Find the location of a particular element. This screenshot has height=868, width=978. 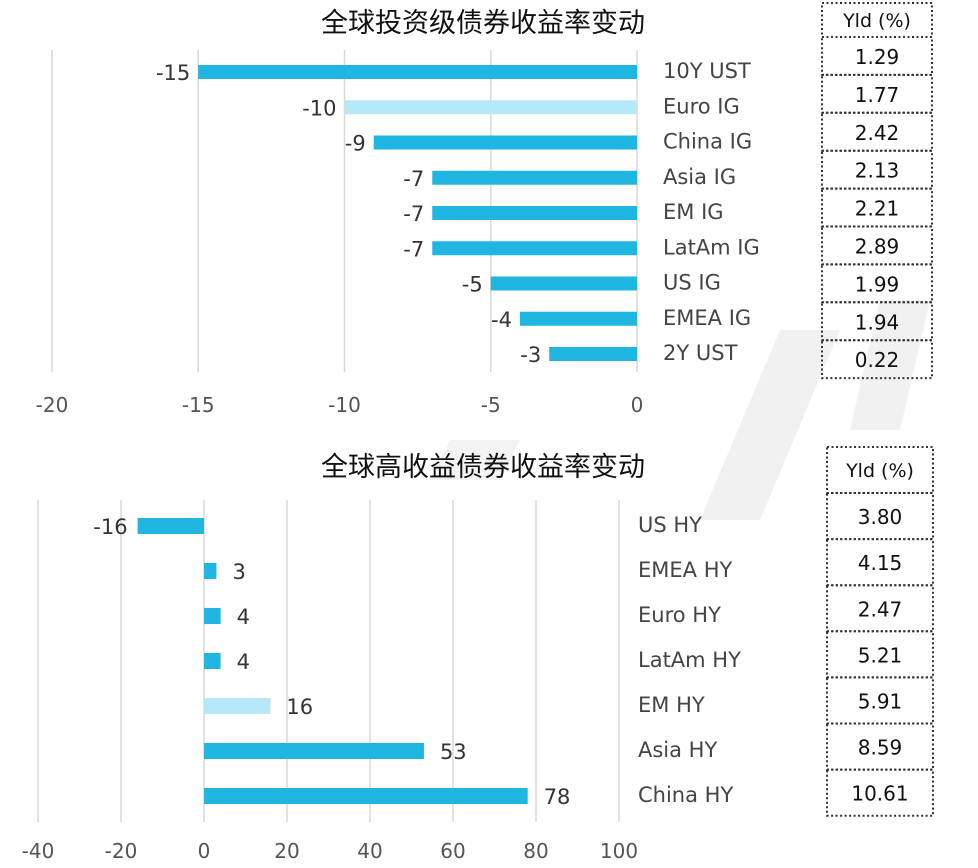

ig-yield-cell is located at coordinates (877, 359).